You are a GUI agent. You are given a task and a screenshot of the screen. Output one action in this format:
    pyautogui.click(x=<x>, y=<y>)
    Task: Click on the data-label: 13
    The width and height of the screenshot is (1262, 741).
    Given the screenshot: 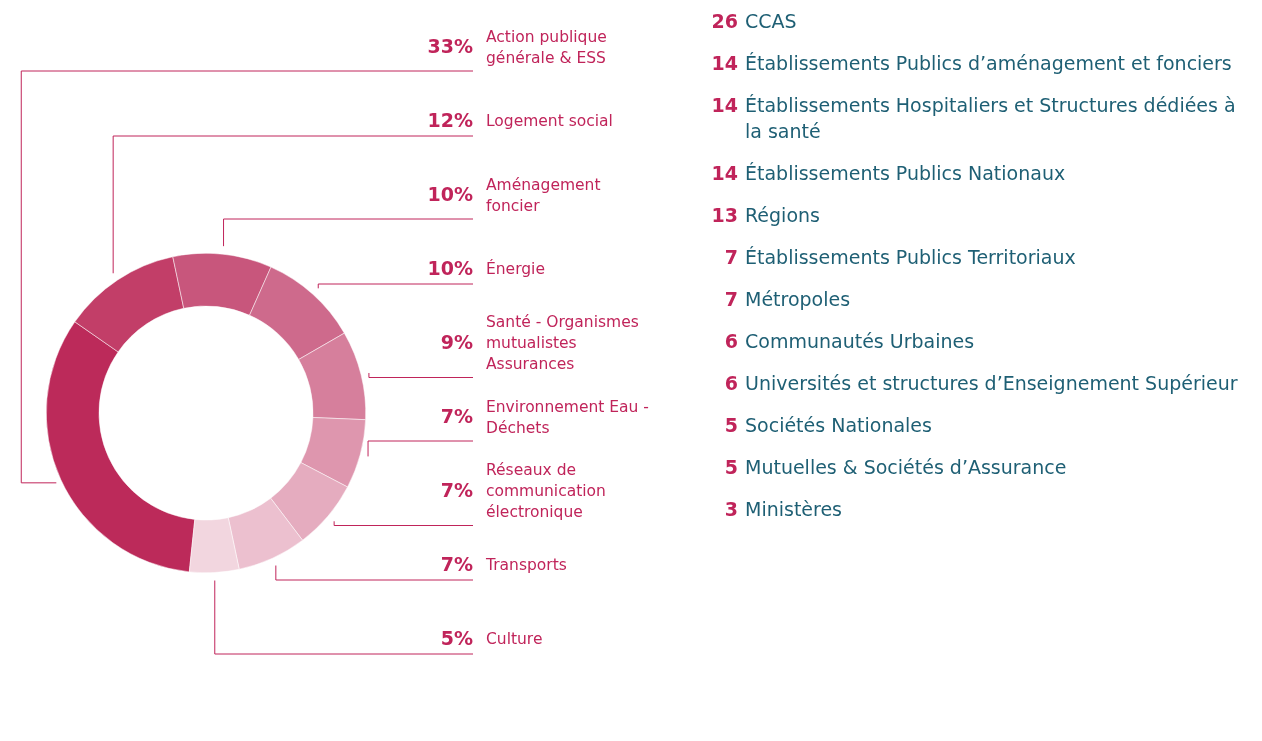 What is the action you would take?
    pyautogui.click(x=724, y=215)
    